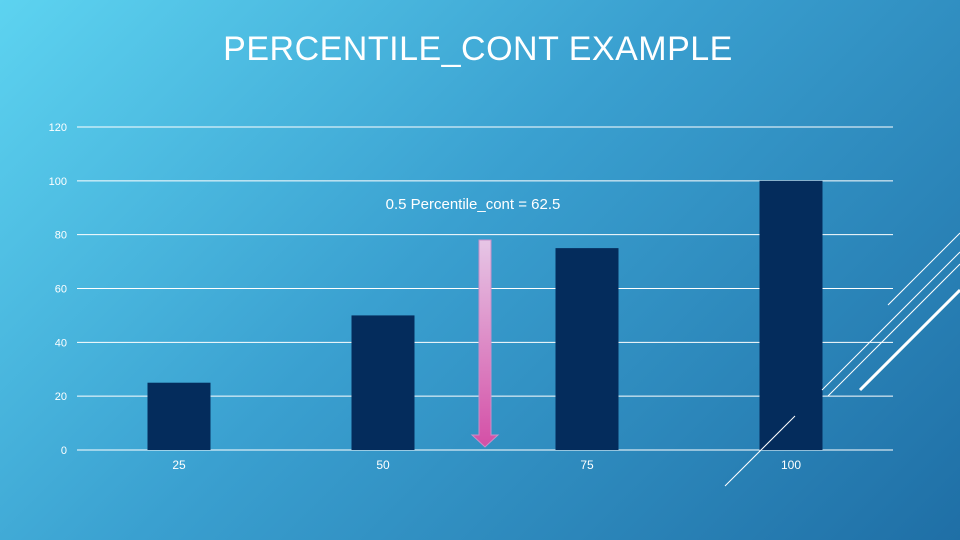 The height and width of the screenshot is (540, 960). Describe the element at coordinates (58, 182) in the screenshot. I see `y-tick-label: 100` at that location.